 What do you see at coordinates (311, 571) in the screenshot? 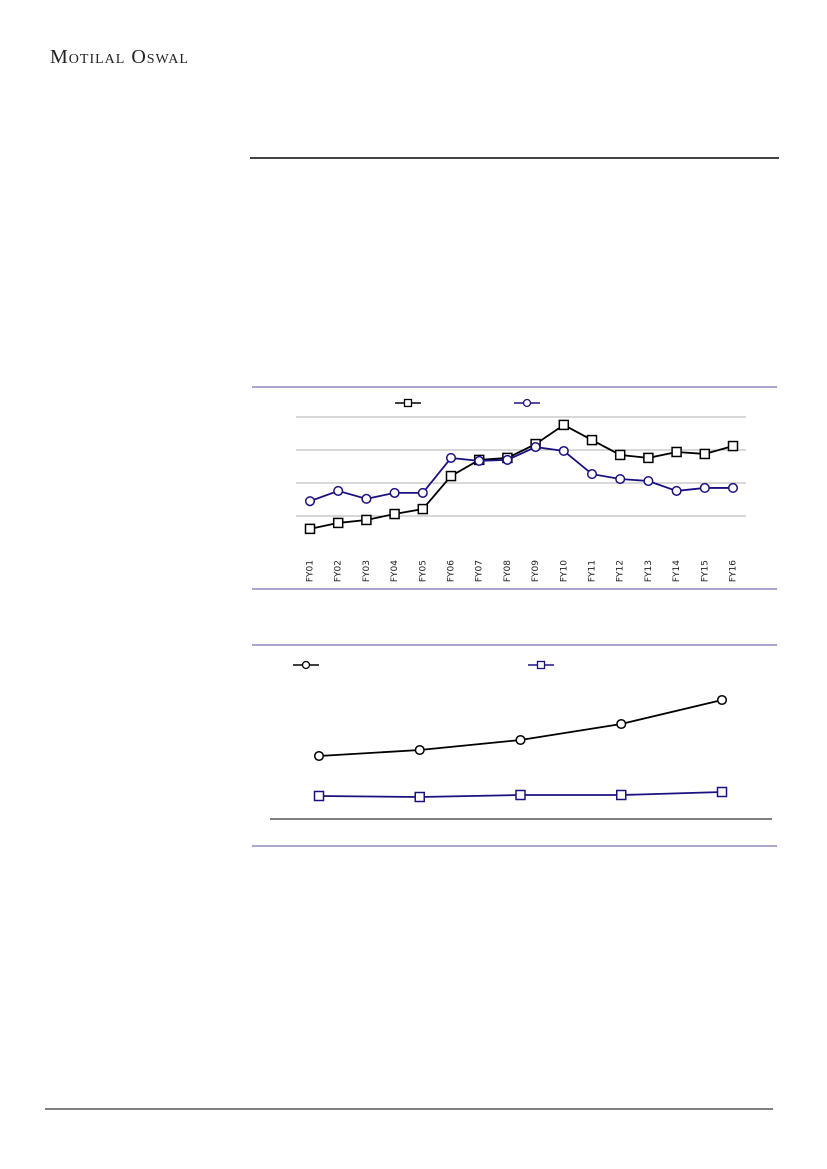
I see `x-tick-label: FY01` at bounding box center [311, 571].